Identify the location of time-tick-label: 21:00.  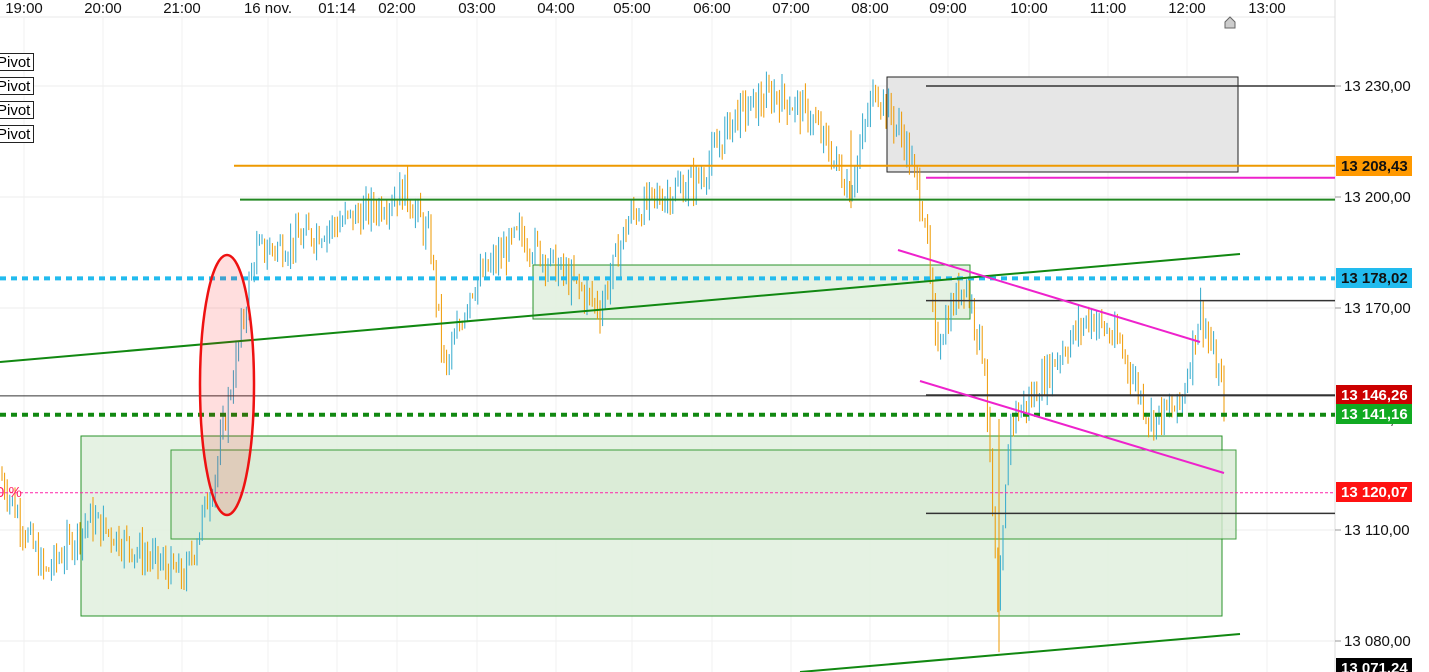
(182, 8).